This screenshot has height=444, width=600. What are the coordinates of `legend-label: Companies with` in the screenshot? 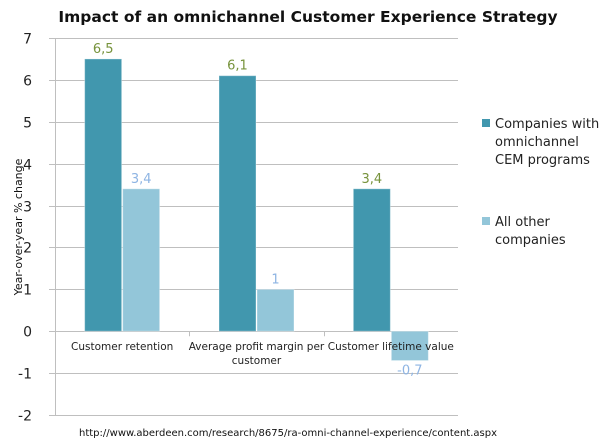 It's located at (547, 124).